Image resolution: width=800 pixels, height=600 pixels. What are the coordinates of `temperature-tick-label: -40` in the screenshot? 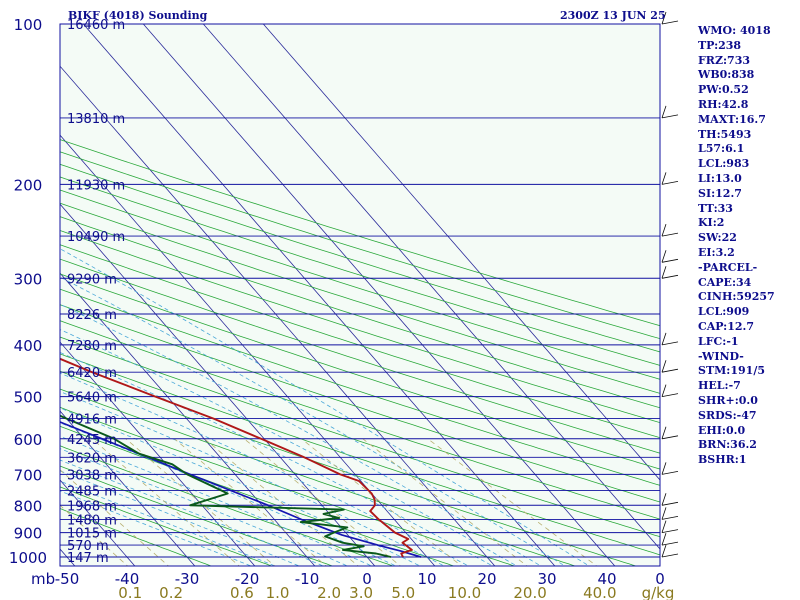 It's located at (127, 579).